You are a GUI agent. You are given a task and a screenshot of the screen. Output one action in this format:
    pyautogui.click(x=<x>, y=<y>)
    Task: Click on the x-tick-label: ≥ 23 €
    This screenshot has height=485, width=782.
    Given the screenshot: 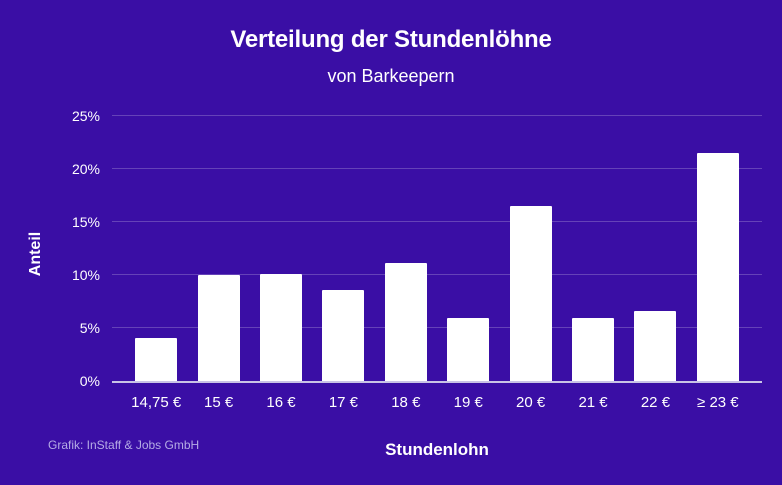 What is the action you would take?
    pyautogui.click(x=718, y=402)
    